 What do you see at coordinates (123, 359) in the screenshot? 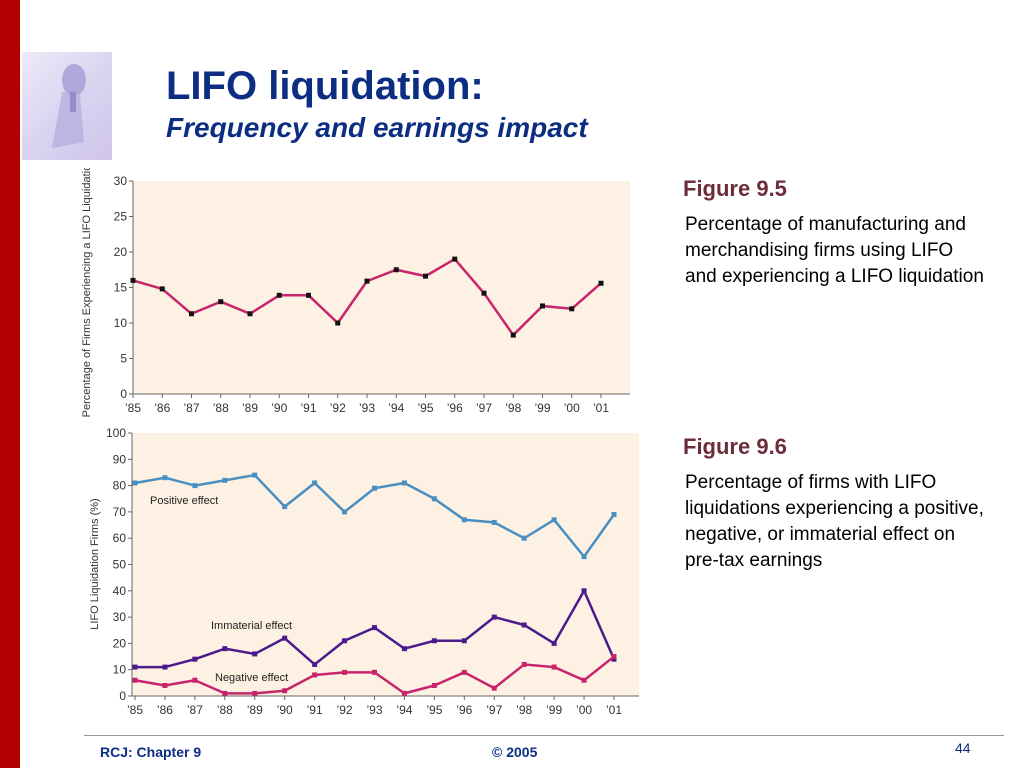
I see `y-tick-label: 5` at bounding box center [123, 359].